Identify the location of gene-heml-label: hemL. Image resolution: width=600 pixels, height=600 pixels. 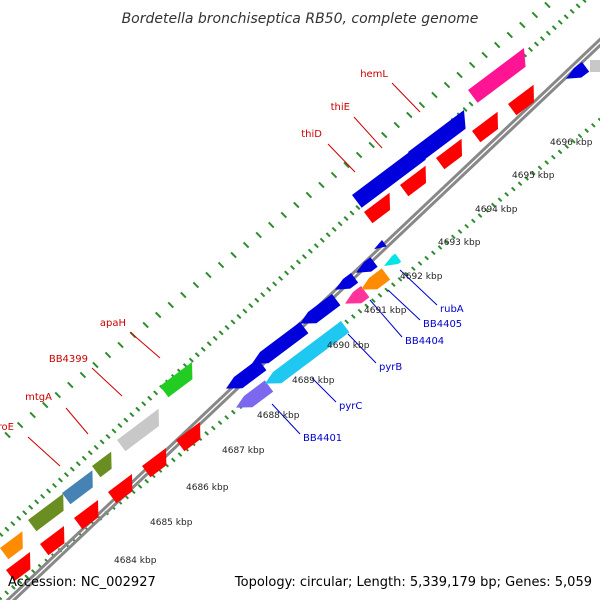
(374, 74).